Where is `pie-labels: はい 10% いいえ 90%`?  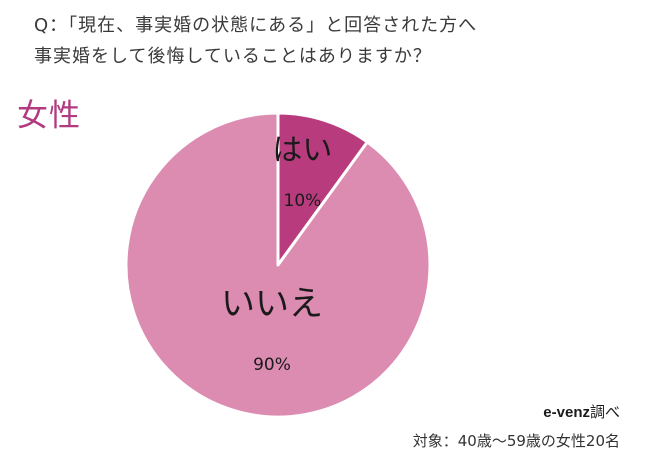 pie-labels: はい 10% いいえ 90% is located at coordinates (276, 254).